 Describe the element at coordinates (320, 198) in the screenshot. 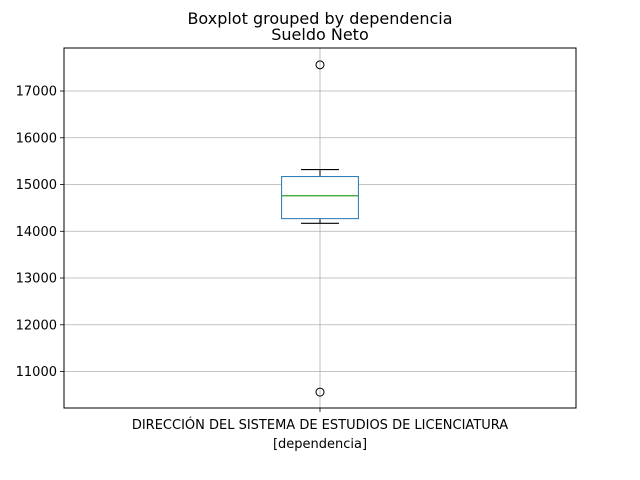

I see `iqr-box` at that location.